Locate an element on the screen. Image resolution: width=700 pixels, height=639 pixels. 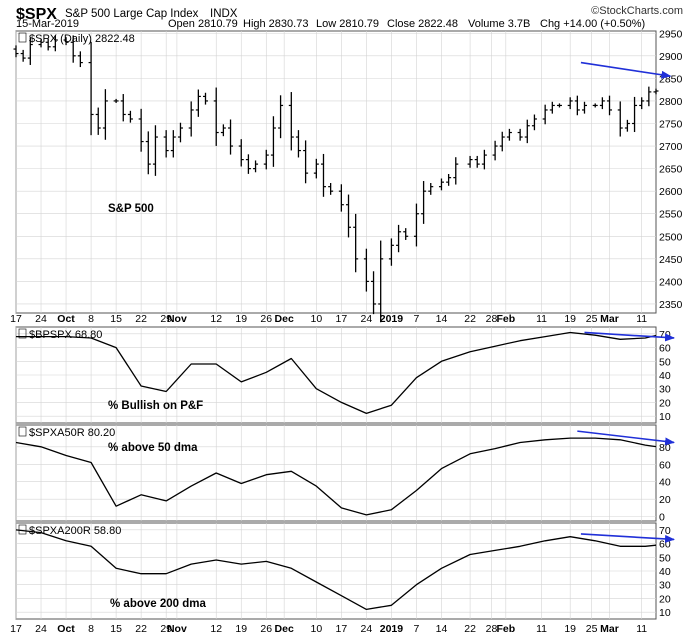
y-tick-label: 0 is located at coordinates (662, 518).